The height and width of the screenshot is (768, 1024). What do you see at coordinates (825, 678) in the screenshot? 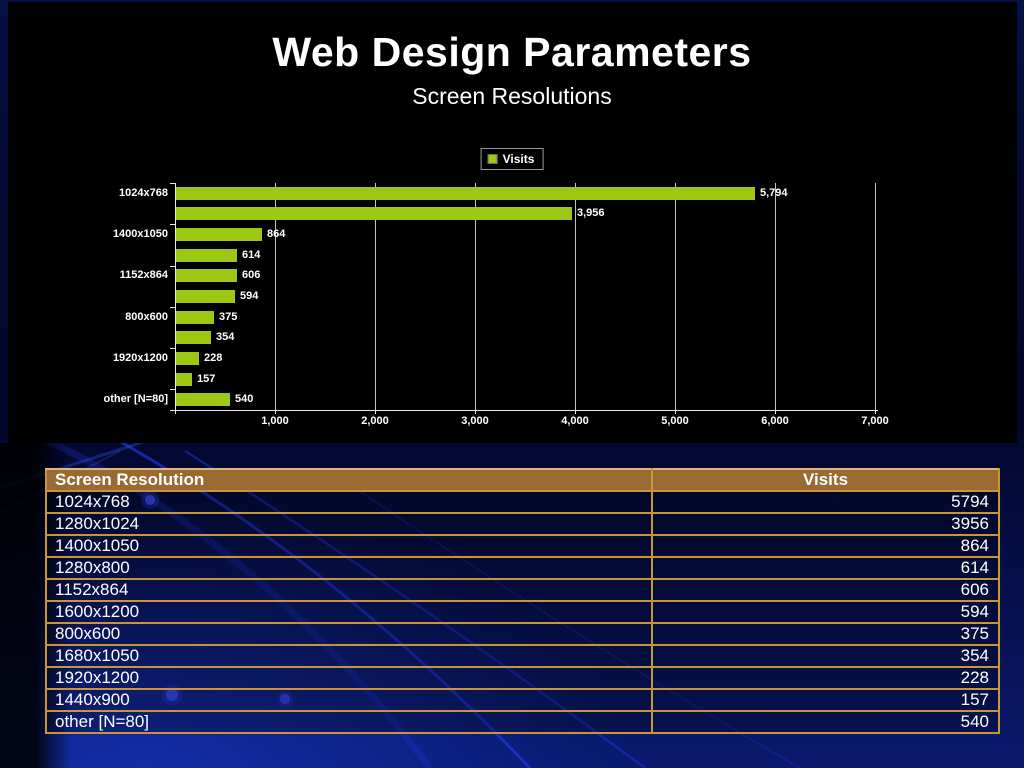
I see `cell-visits: 228` at bounding box center [825, 678].